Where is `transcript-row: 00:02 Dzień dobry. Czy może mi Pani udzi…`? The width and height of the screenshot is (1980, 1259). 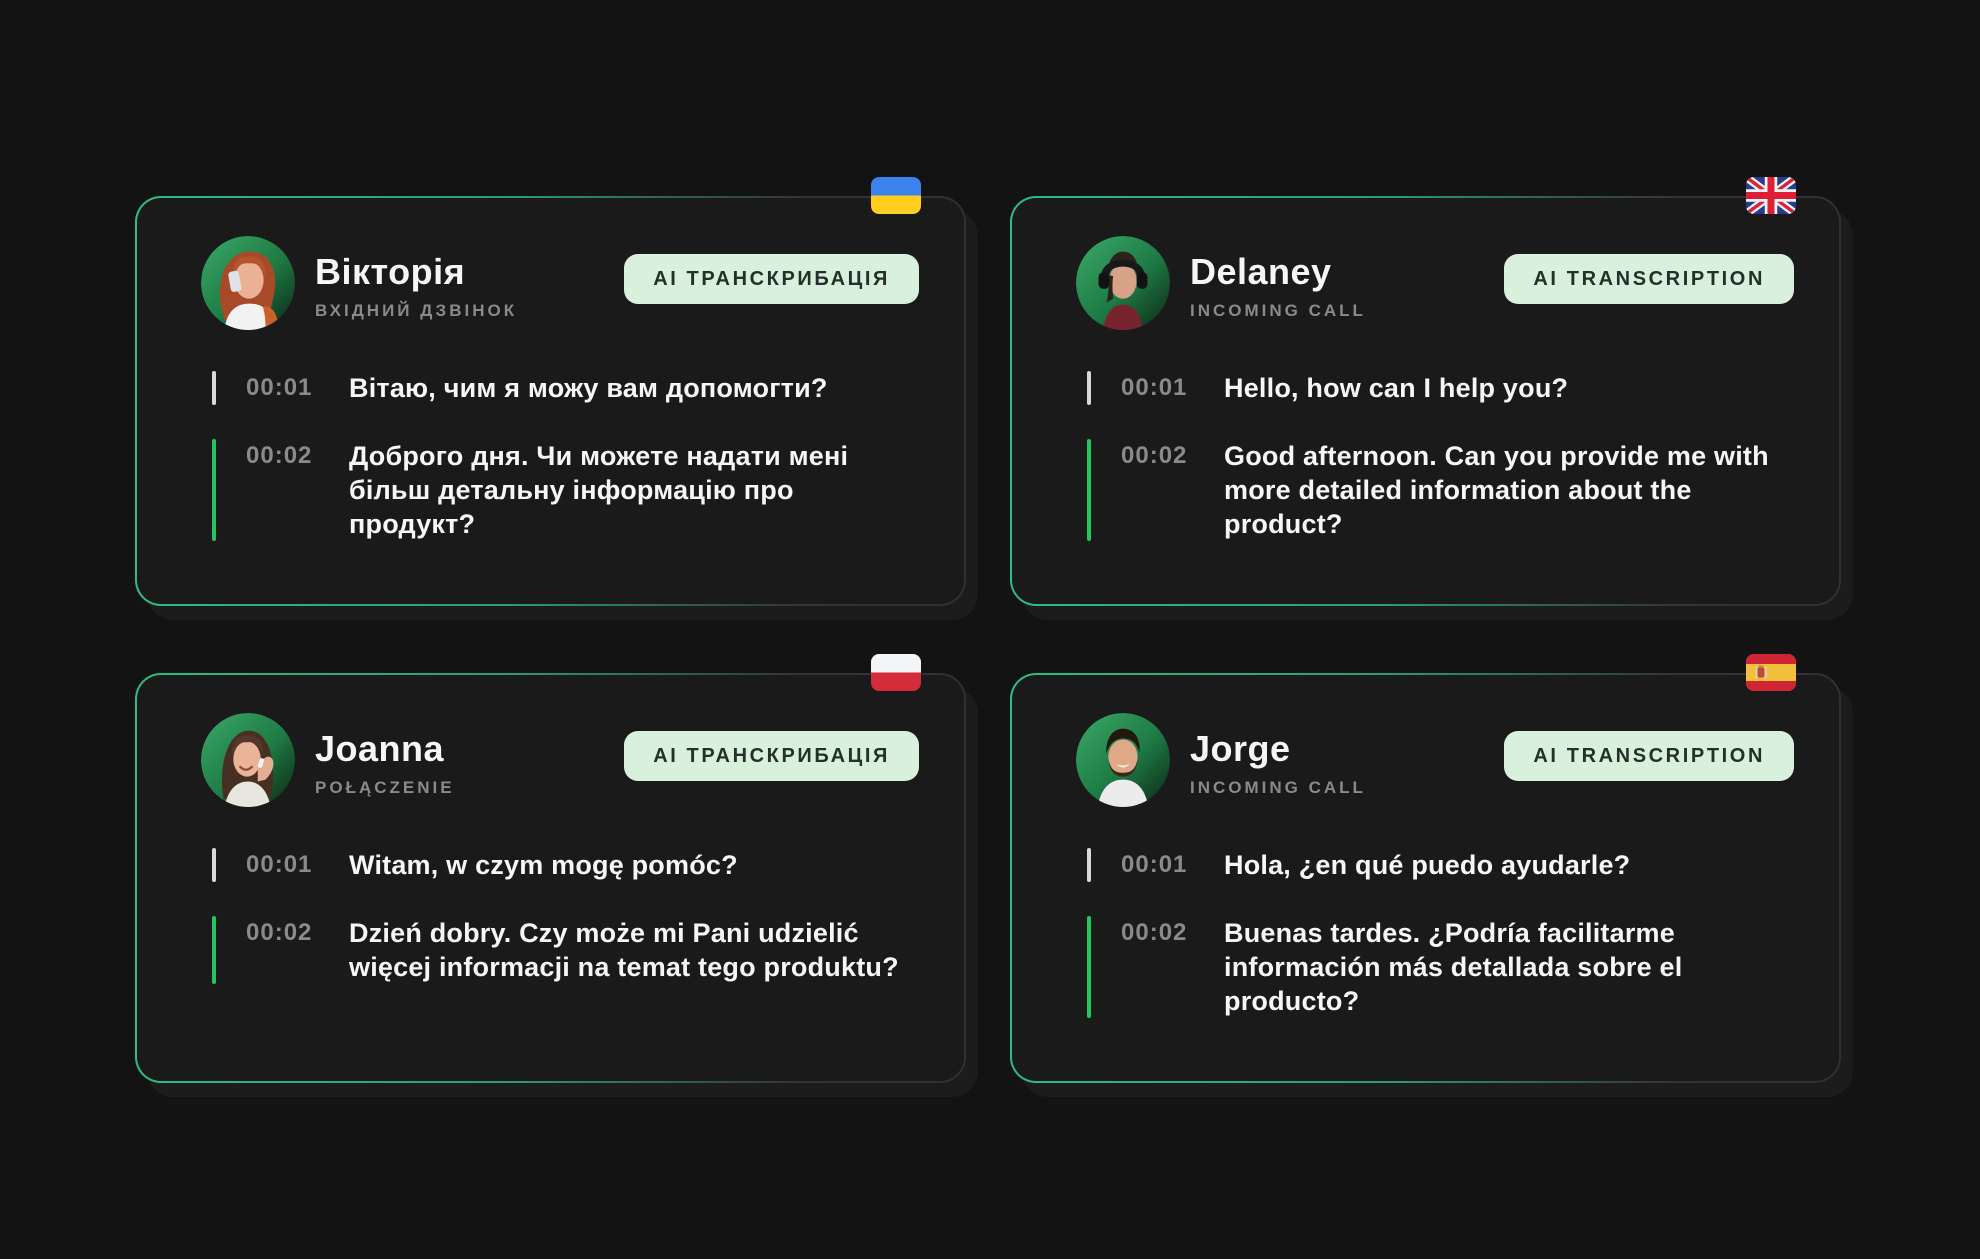 transcript-row: 00:02 Dzień dobry. Czy może mi Pani udzi… is located at coordinates (568, 950).